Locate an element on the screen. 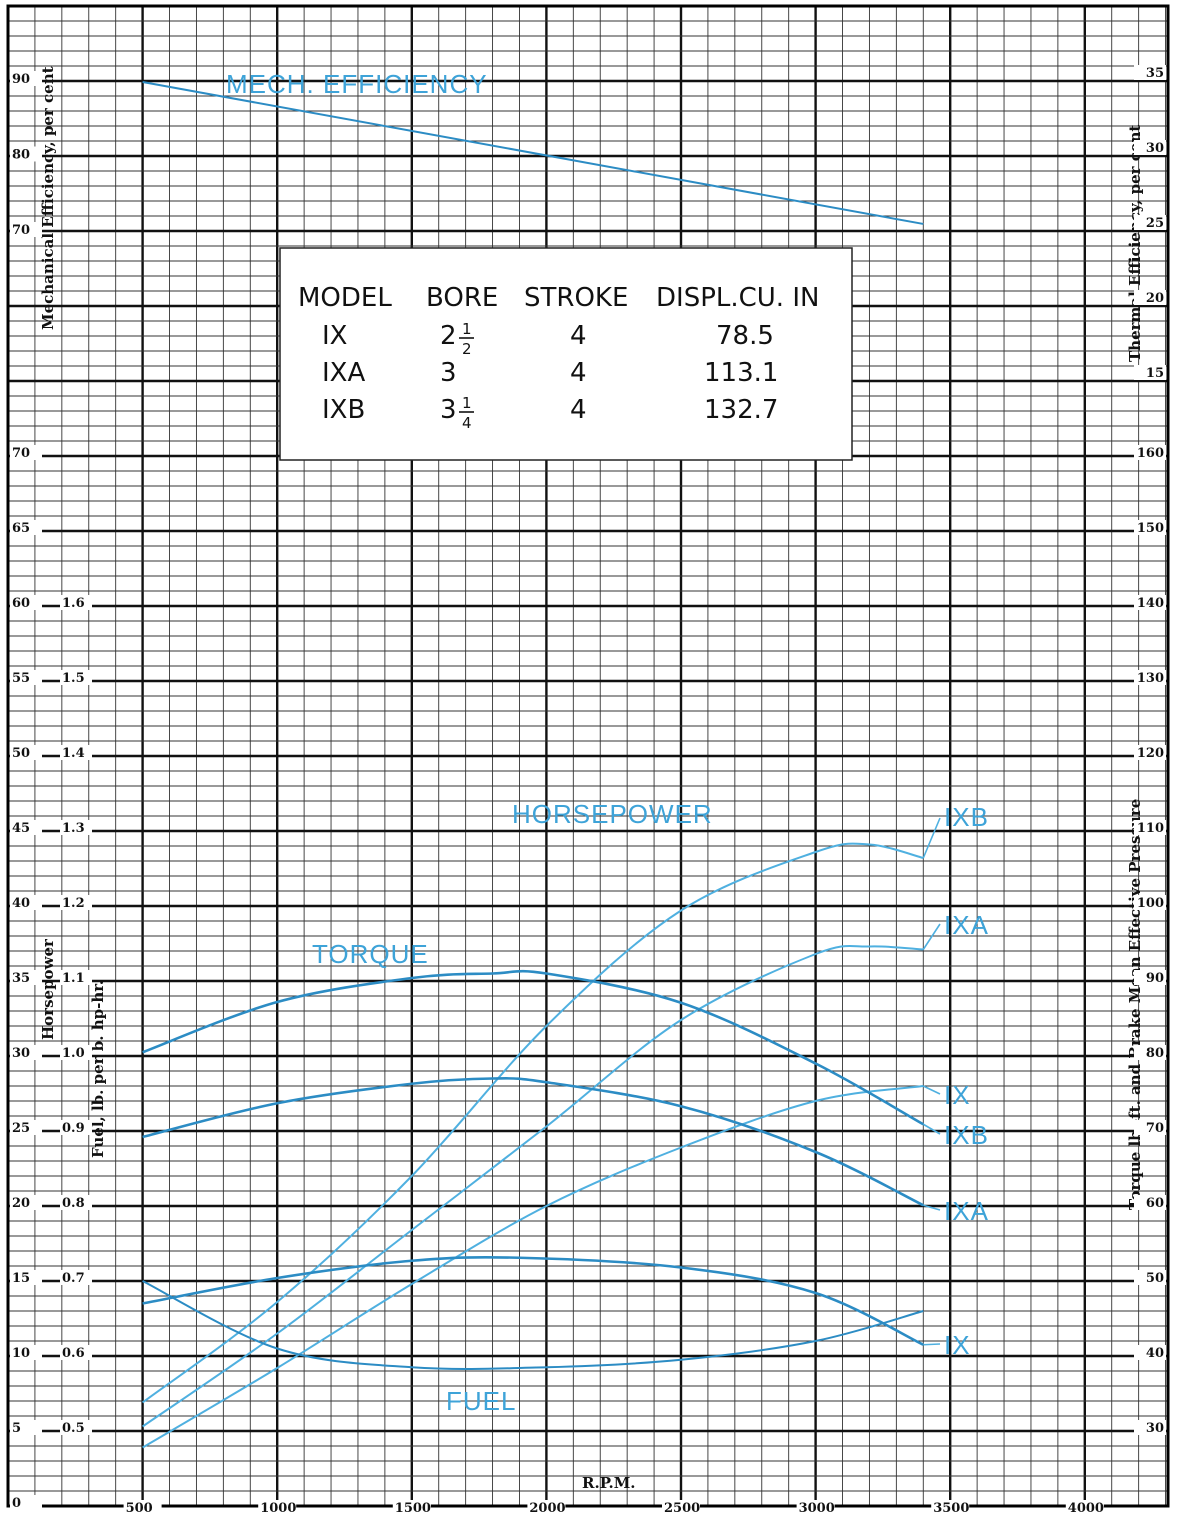 The height and width of the screenshot is (1520, 1179). series-label-torque-ix: IX is located at coordinates (957, 1345).